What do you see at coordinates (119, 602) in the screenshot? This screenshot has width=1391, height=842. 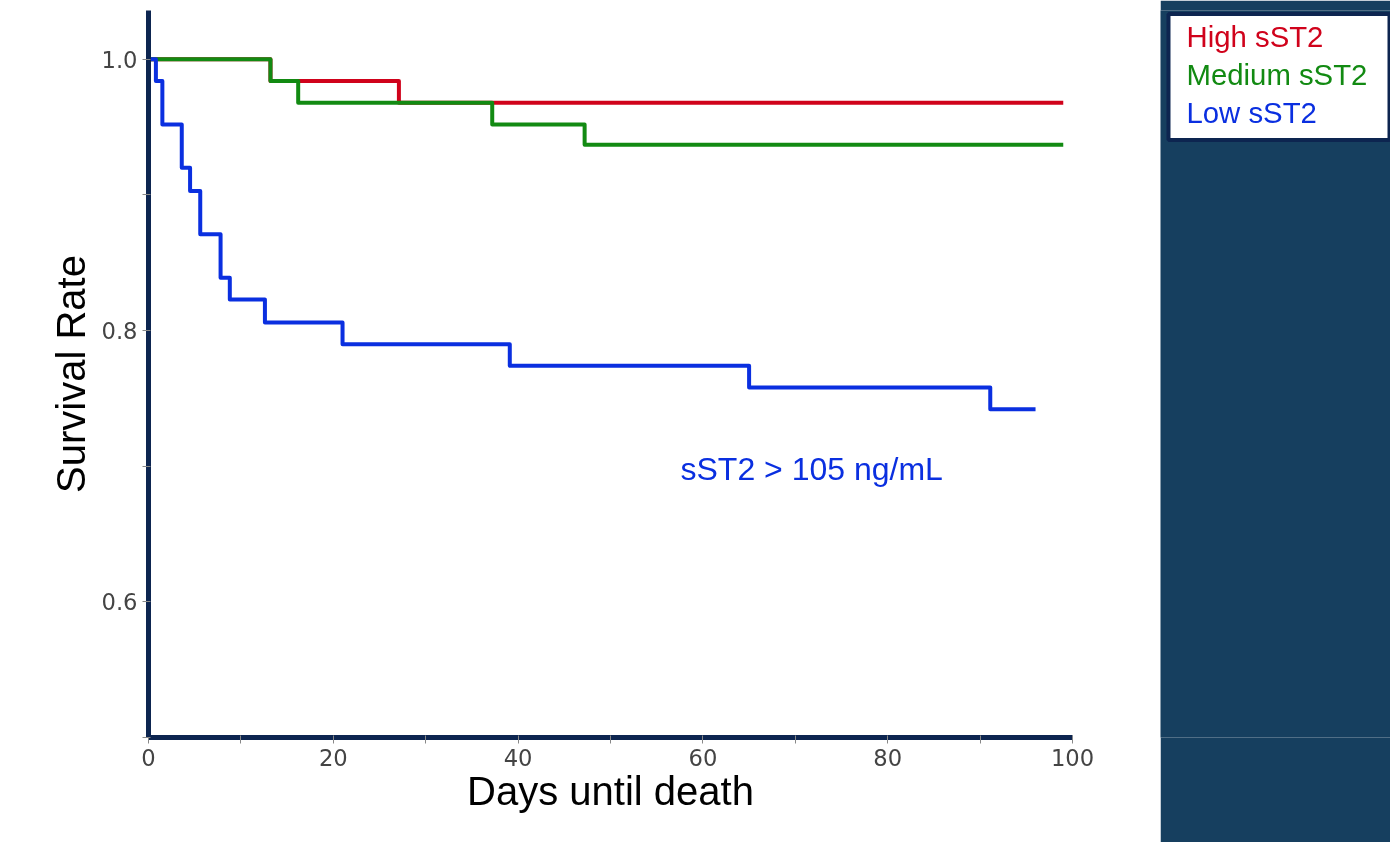 I see `y-tick-label: 0.6` at bounding box center [119, 602].